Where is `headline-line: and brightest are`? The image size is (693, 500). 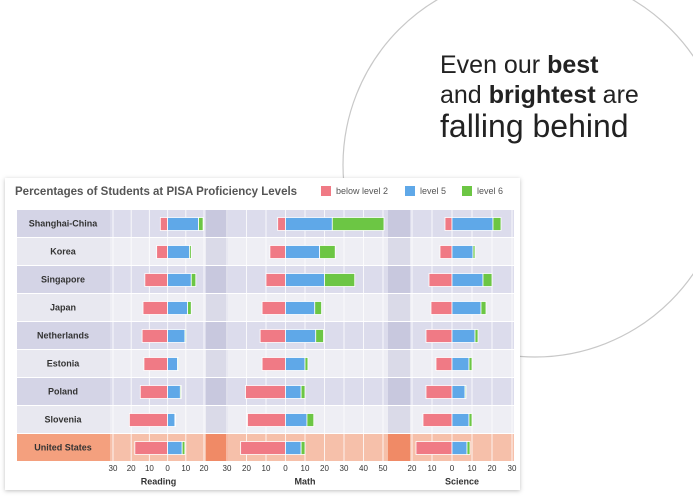
headline-line: and brightest are is located at coordinates (539, 95).